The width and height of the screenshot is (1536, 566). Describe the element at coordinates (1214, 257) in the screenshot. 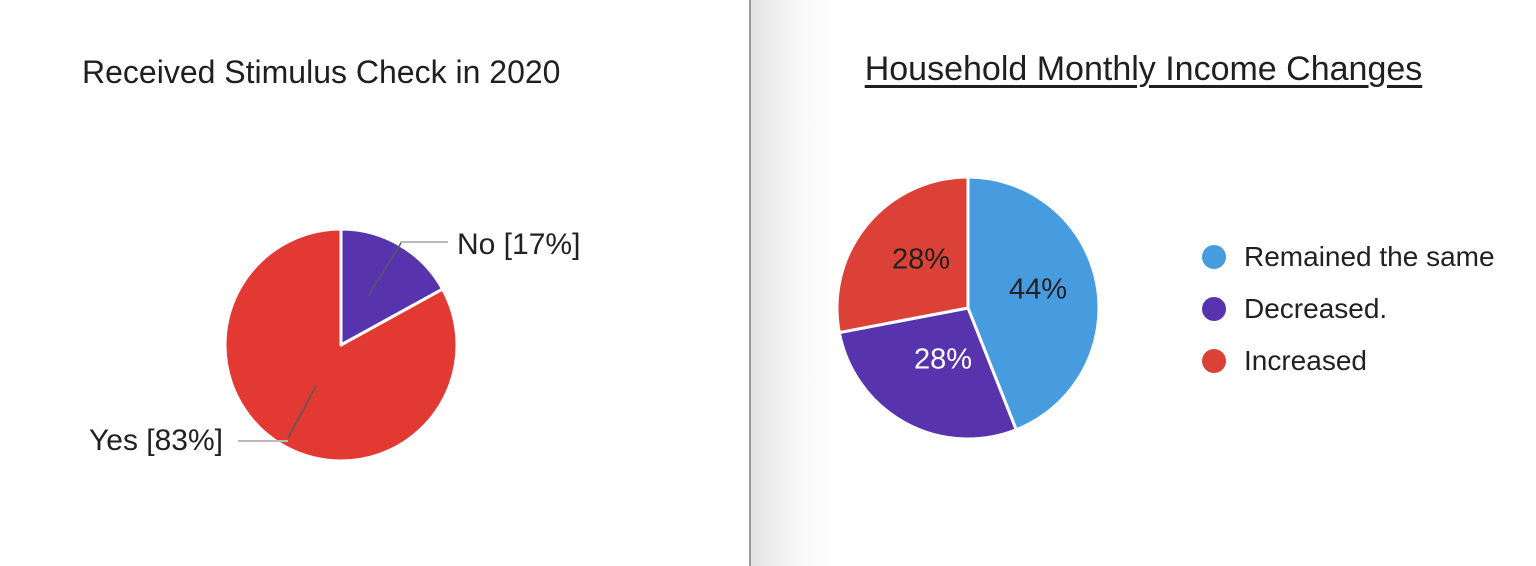

I see `legend-dot-blue-icon` at that location.